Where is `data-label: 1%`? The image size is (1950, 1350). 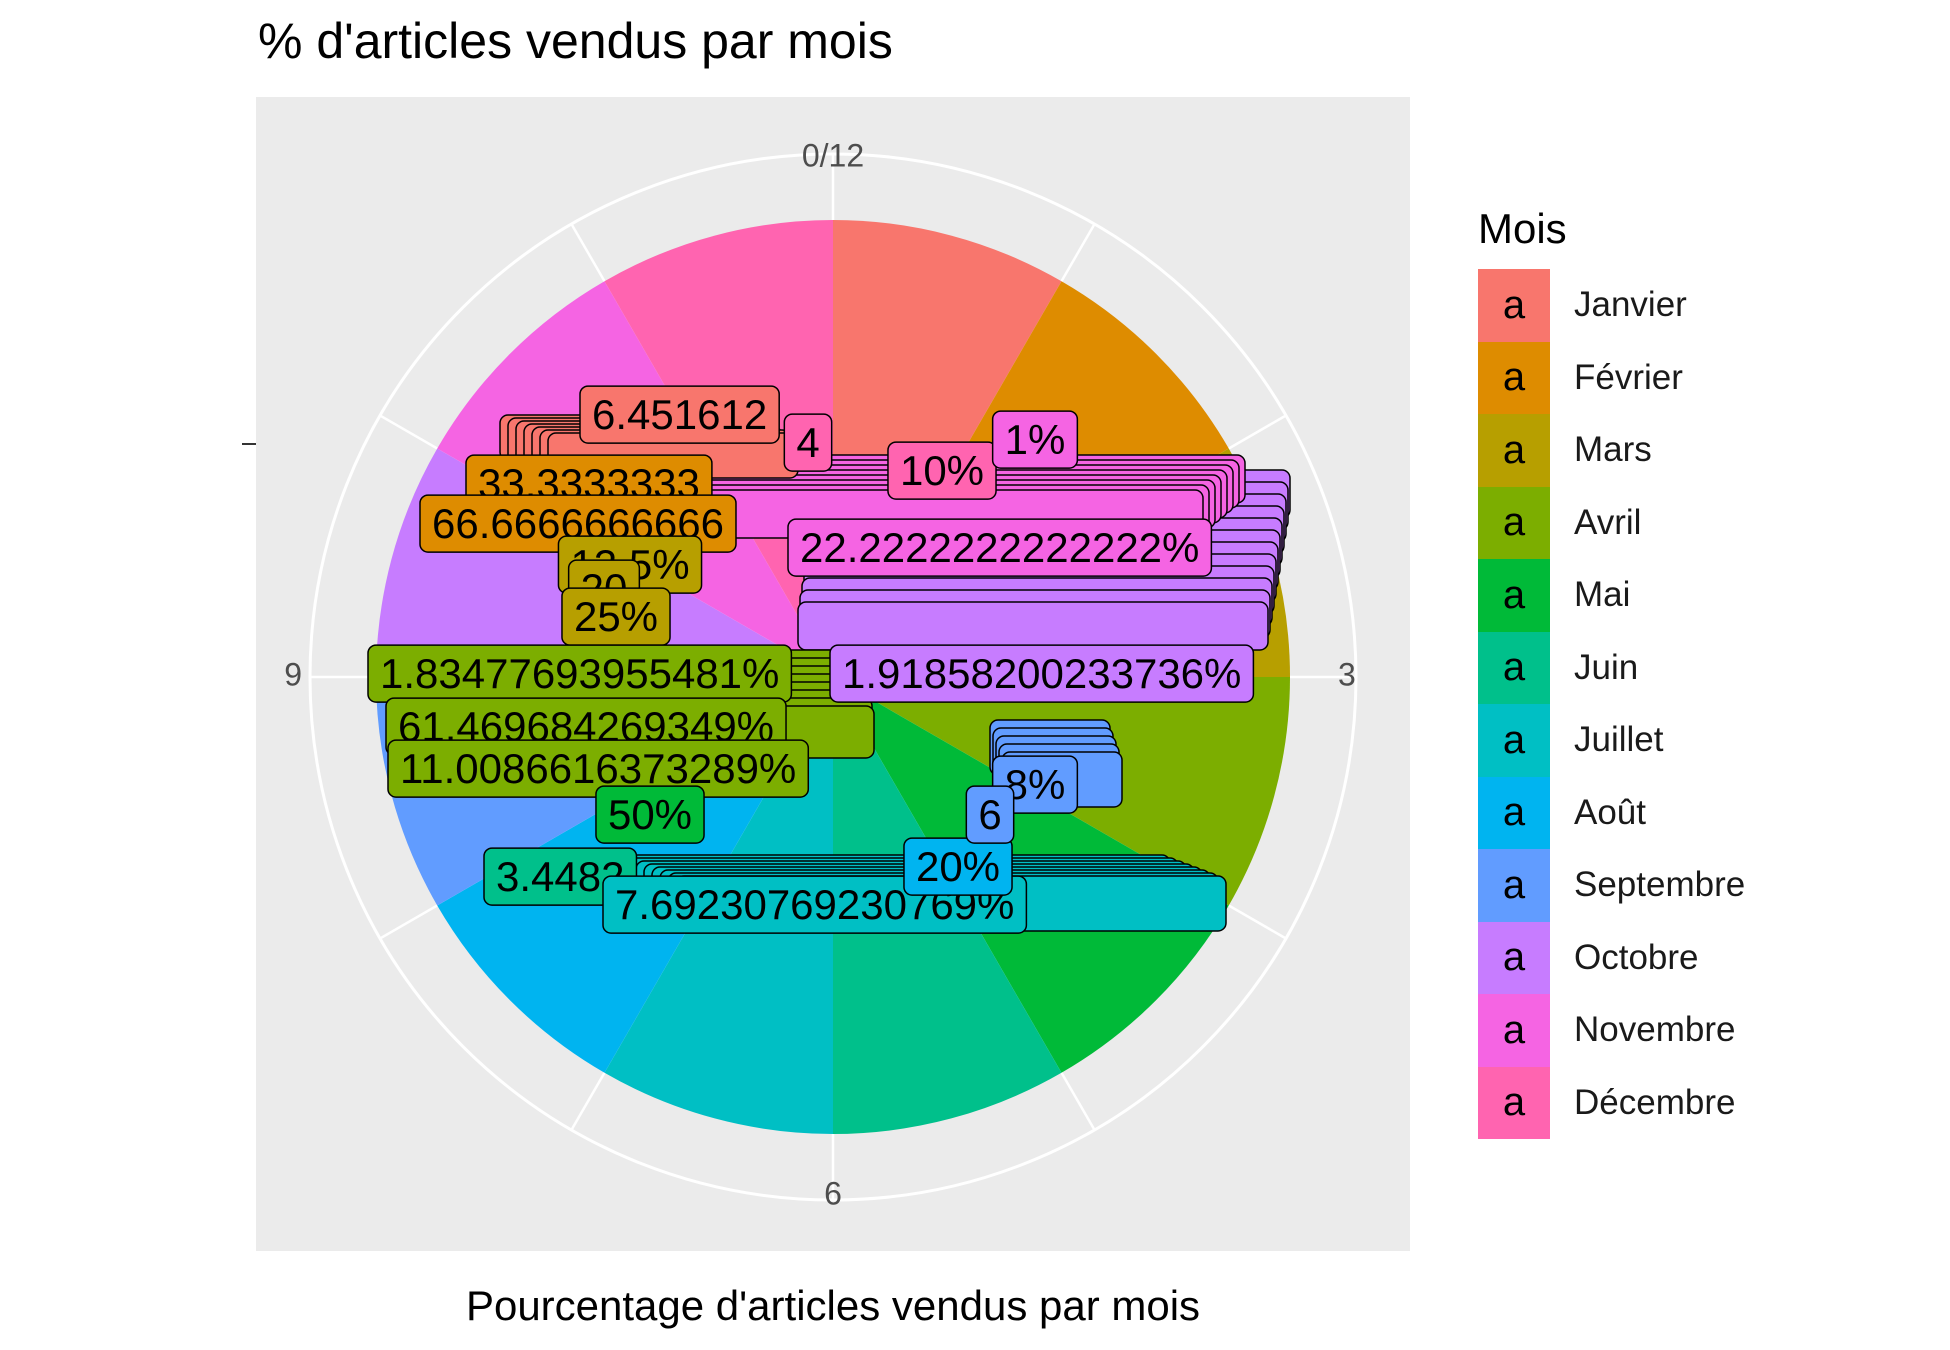 data-label: 1% is located at coordinates (1035, 439).